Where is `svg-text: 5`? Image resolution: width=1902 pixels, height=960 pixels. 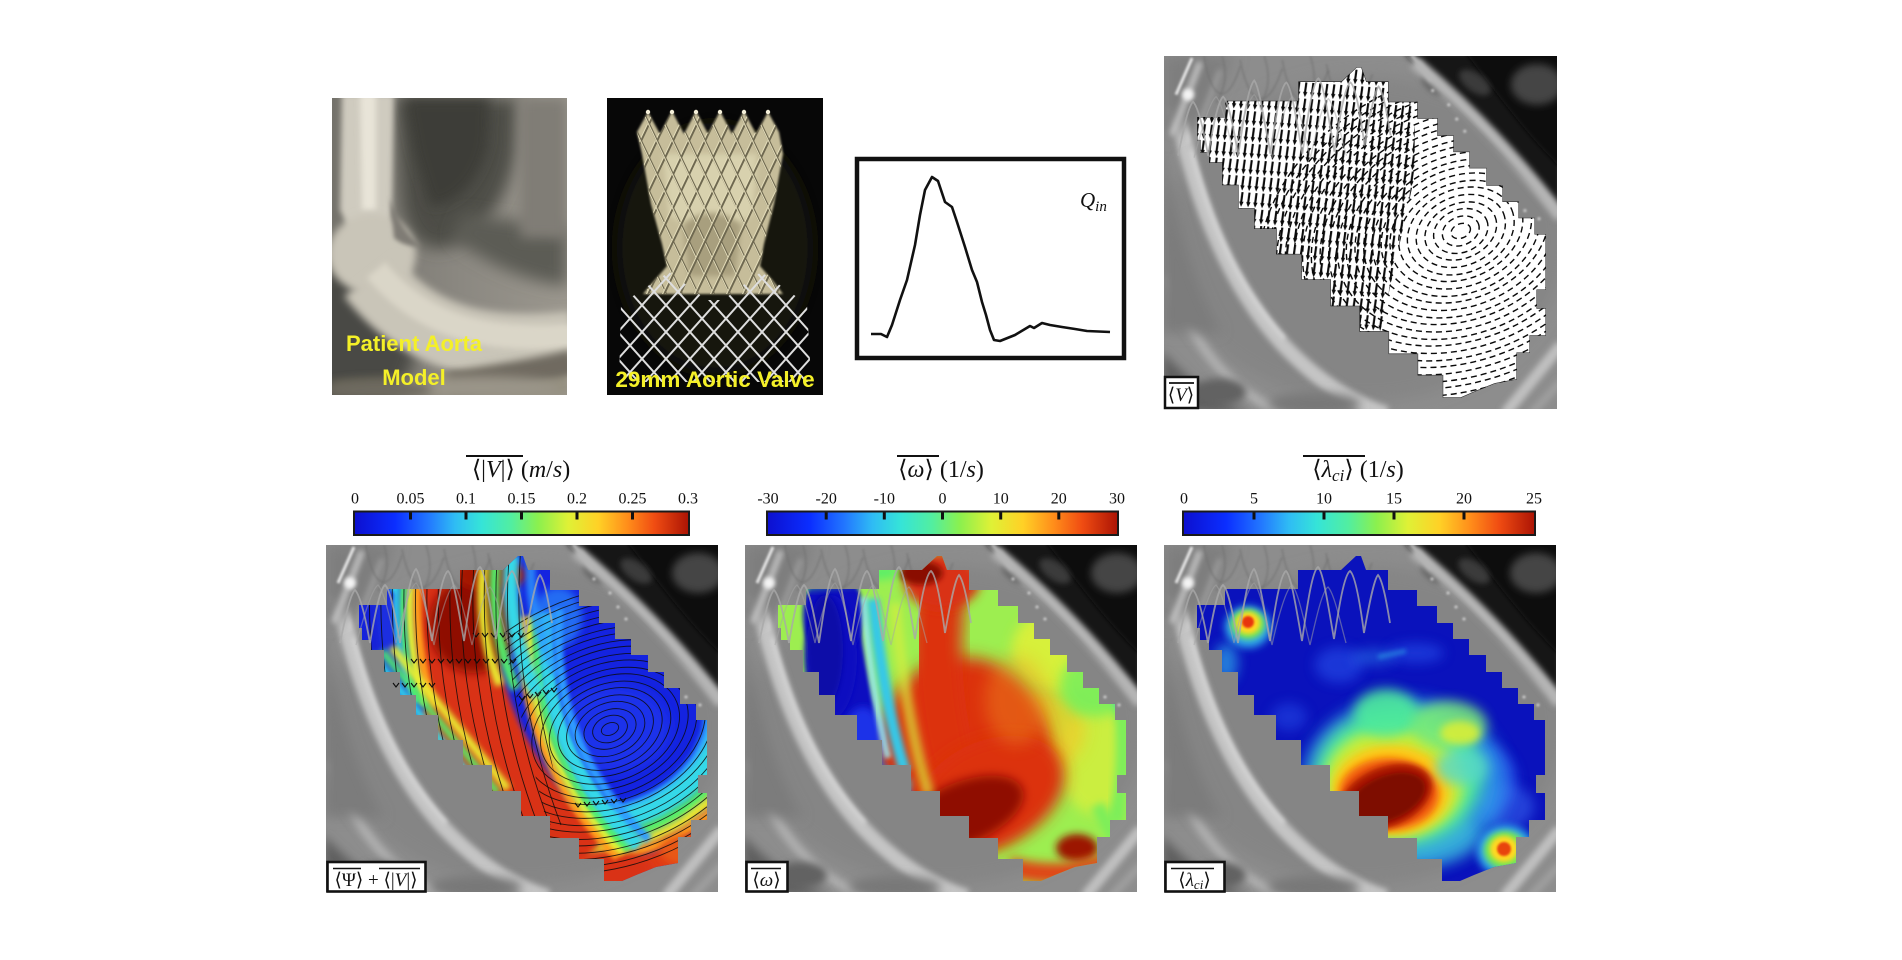 svg-text: 5 is located at coordinates (1254, 499).